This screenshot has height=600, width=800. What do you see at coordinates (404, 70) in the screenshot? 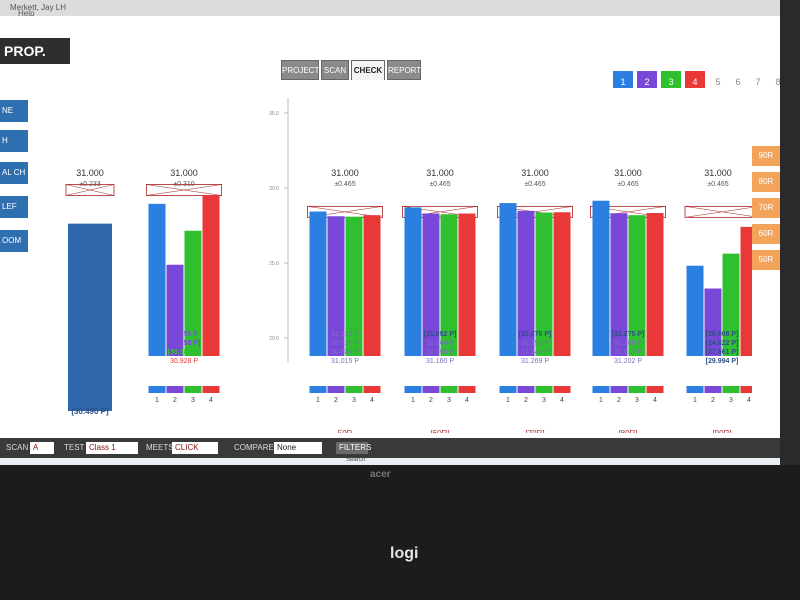
I see `tab-report: REPORT` at bounding box center [404, 70].